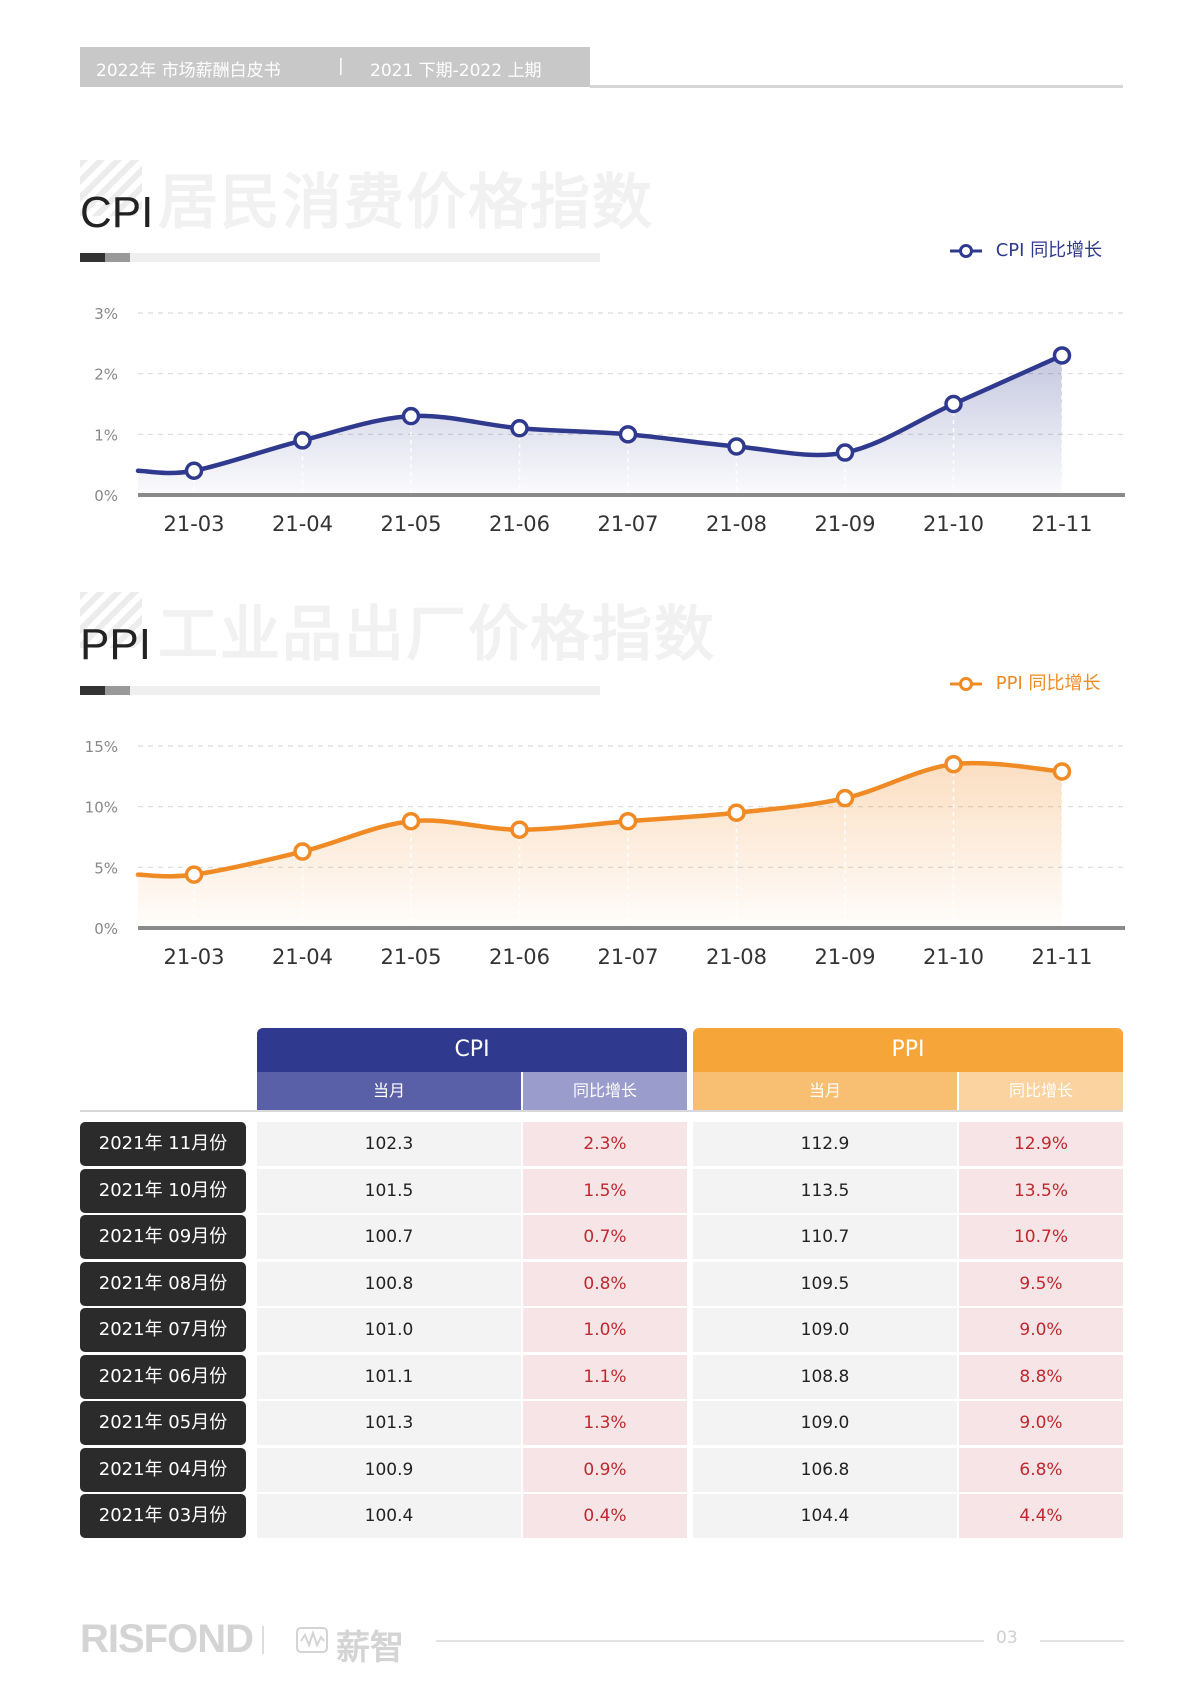 The image size is (1200, 1698). Describe the element at coordinates (106, 314) in the screenshot. I see `y-tick-label: 3%` at that location.